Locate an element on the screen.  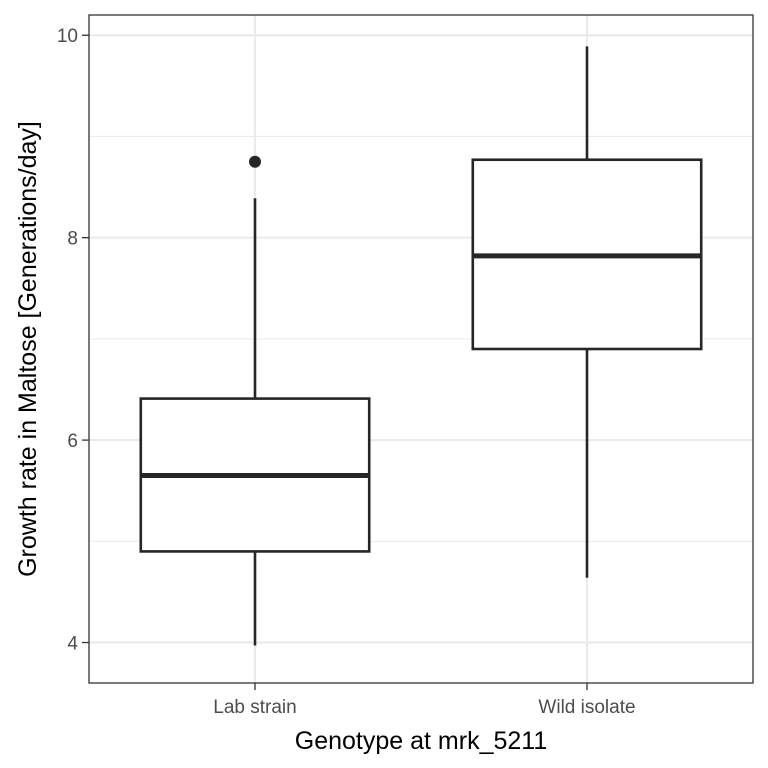
y-tick-label: 4 is located at coordinates (72, 644).